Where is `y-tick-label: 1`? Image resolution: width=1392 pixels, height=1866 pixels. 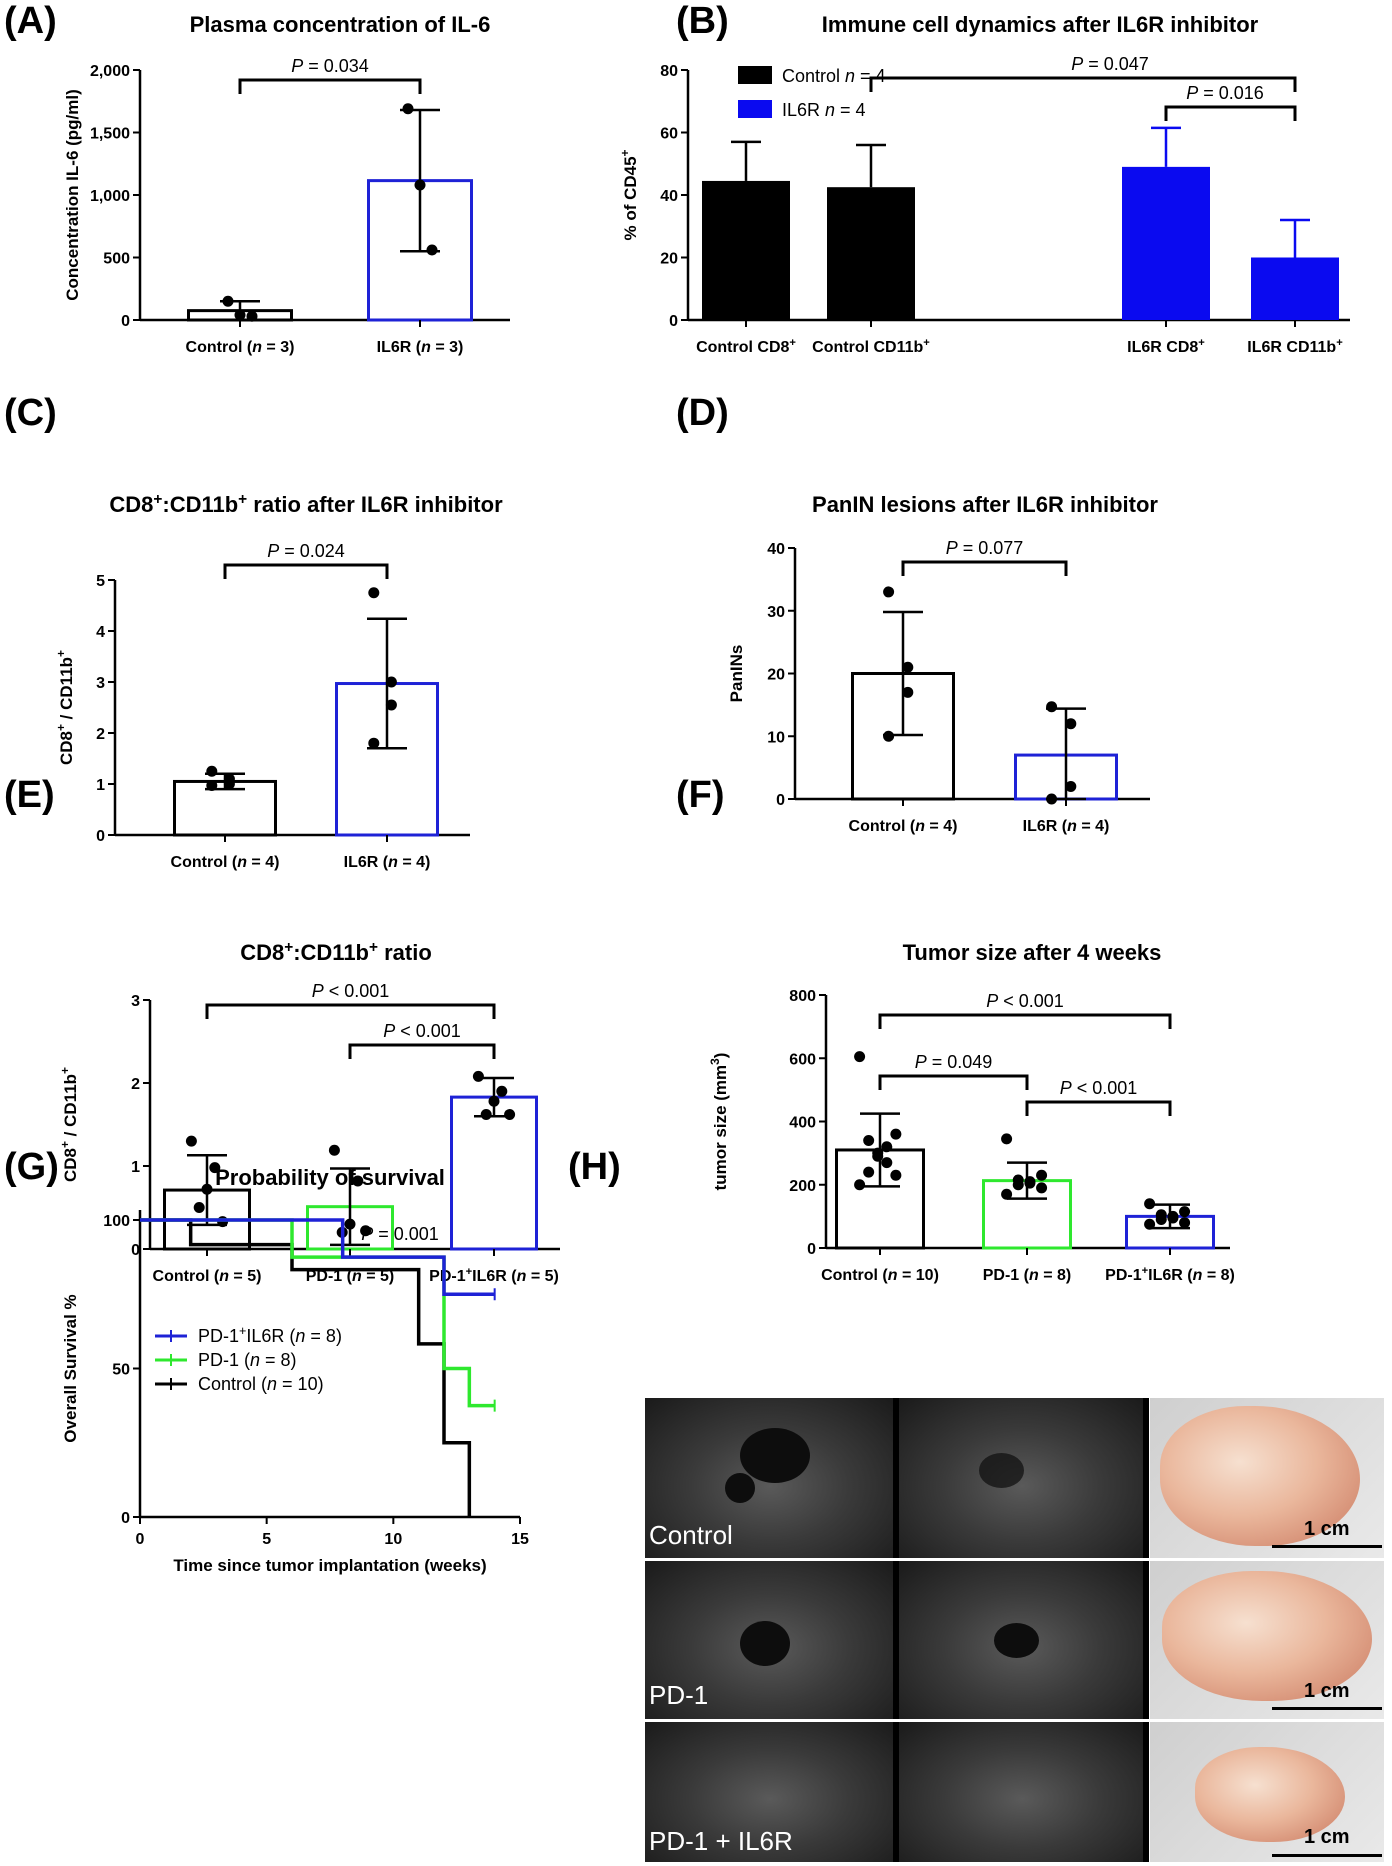 y-tick-label: 1 is located at coordinates (135, 1167).